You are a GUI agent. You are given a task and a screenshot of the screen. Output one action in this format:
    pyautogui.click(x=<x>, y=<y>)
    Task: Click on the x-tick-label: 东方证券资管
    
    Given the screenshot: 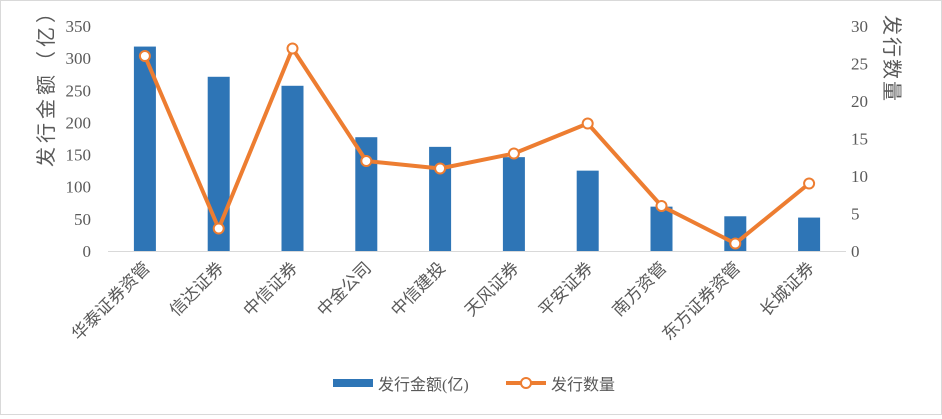 What is the action you would take?
    pyautogui.click(x=702, y=301)
    